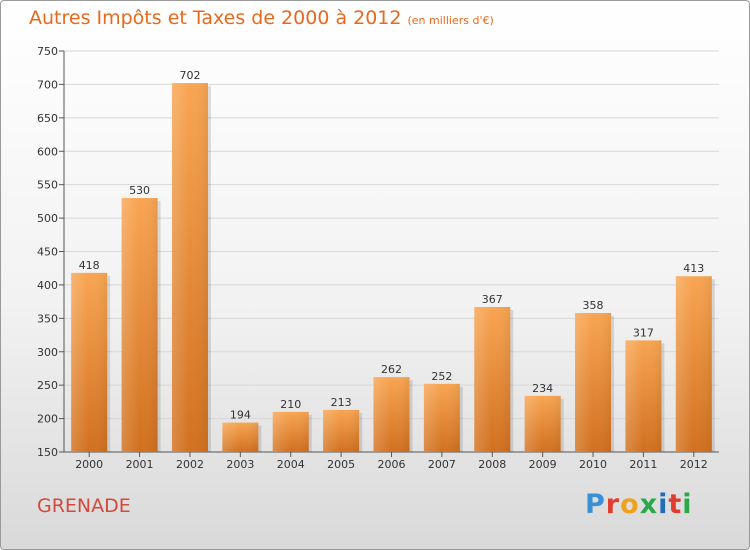  Describe the element at coordinates (694, 464) in the screenshot. I see `x-tick-label: 2012` at that location.